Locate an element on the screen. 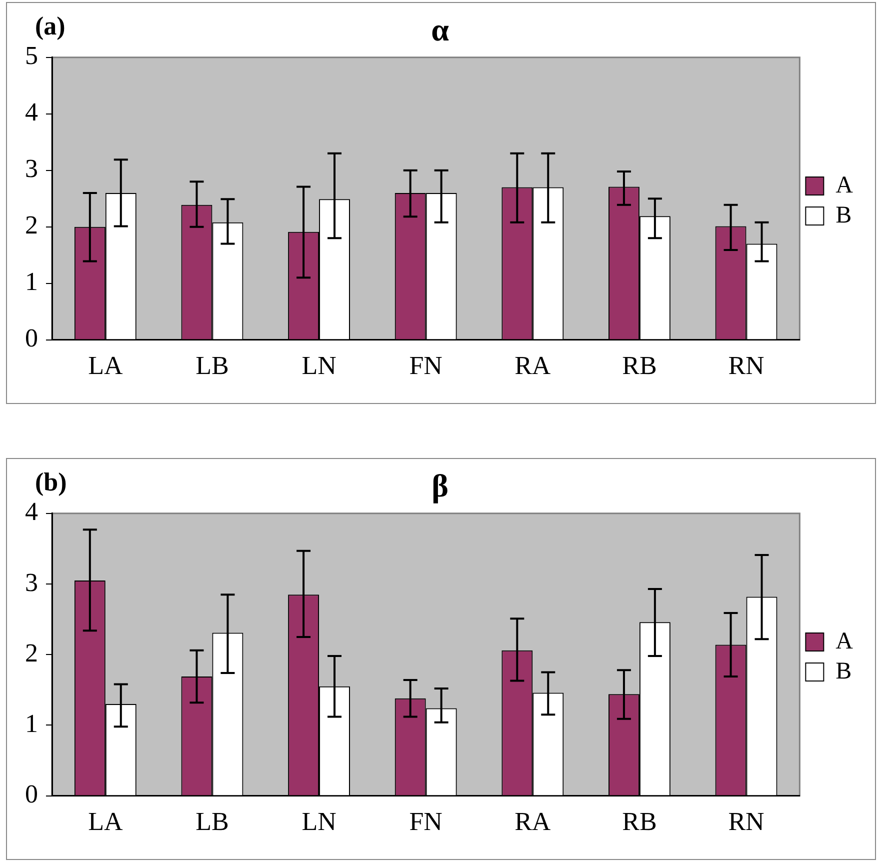  text: (b) is located at coordinates (51, 482).